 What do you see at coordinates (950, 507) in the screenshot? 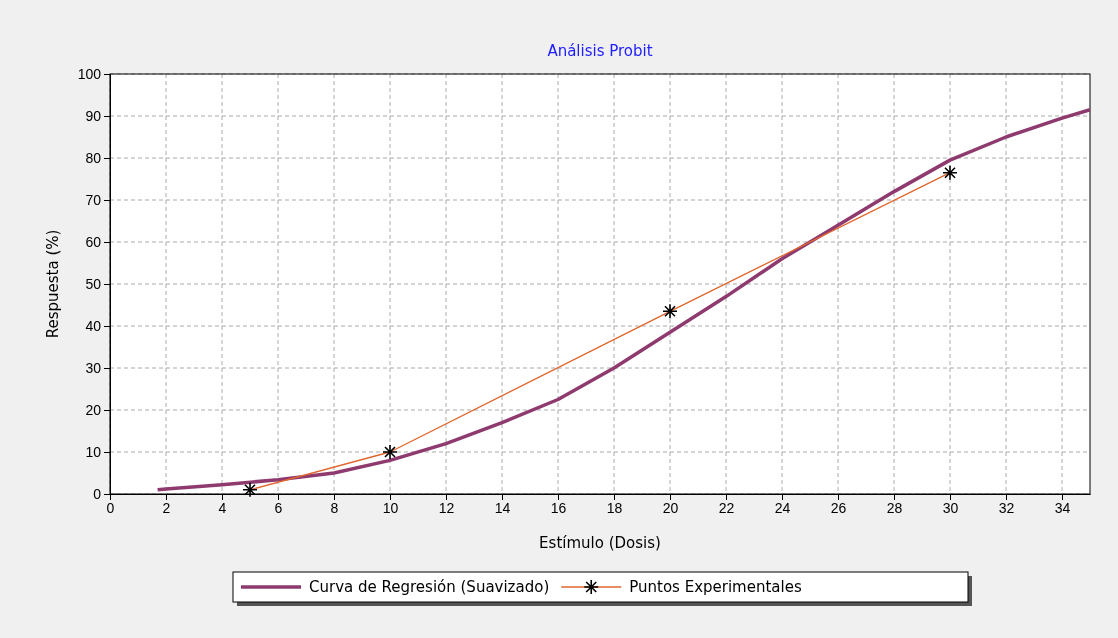
I see `x-tick-label: 30` at bounding box center [950, 507].